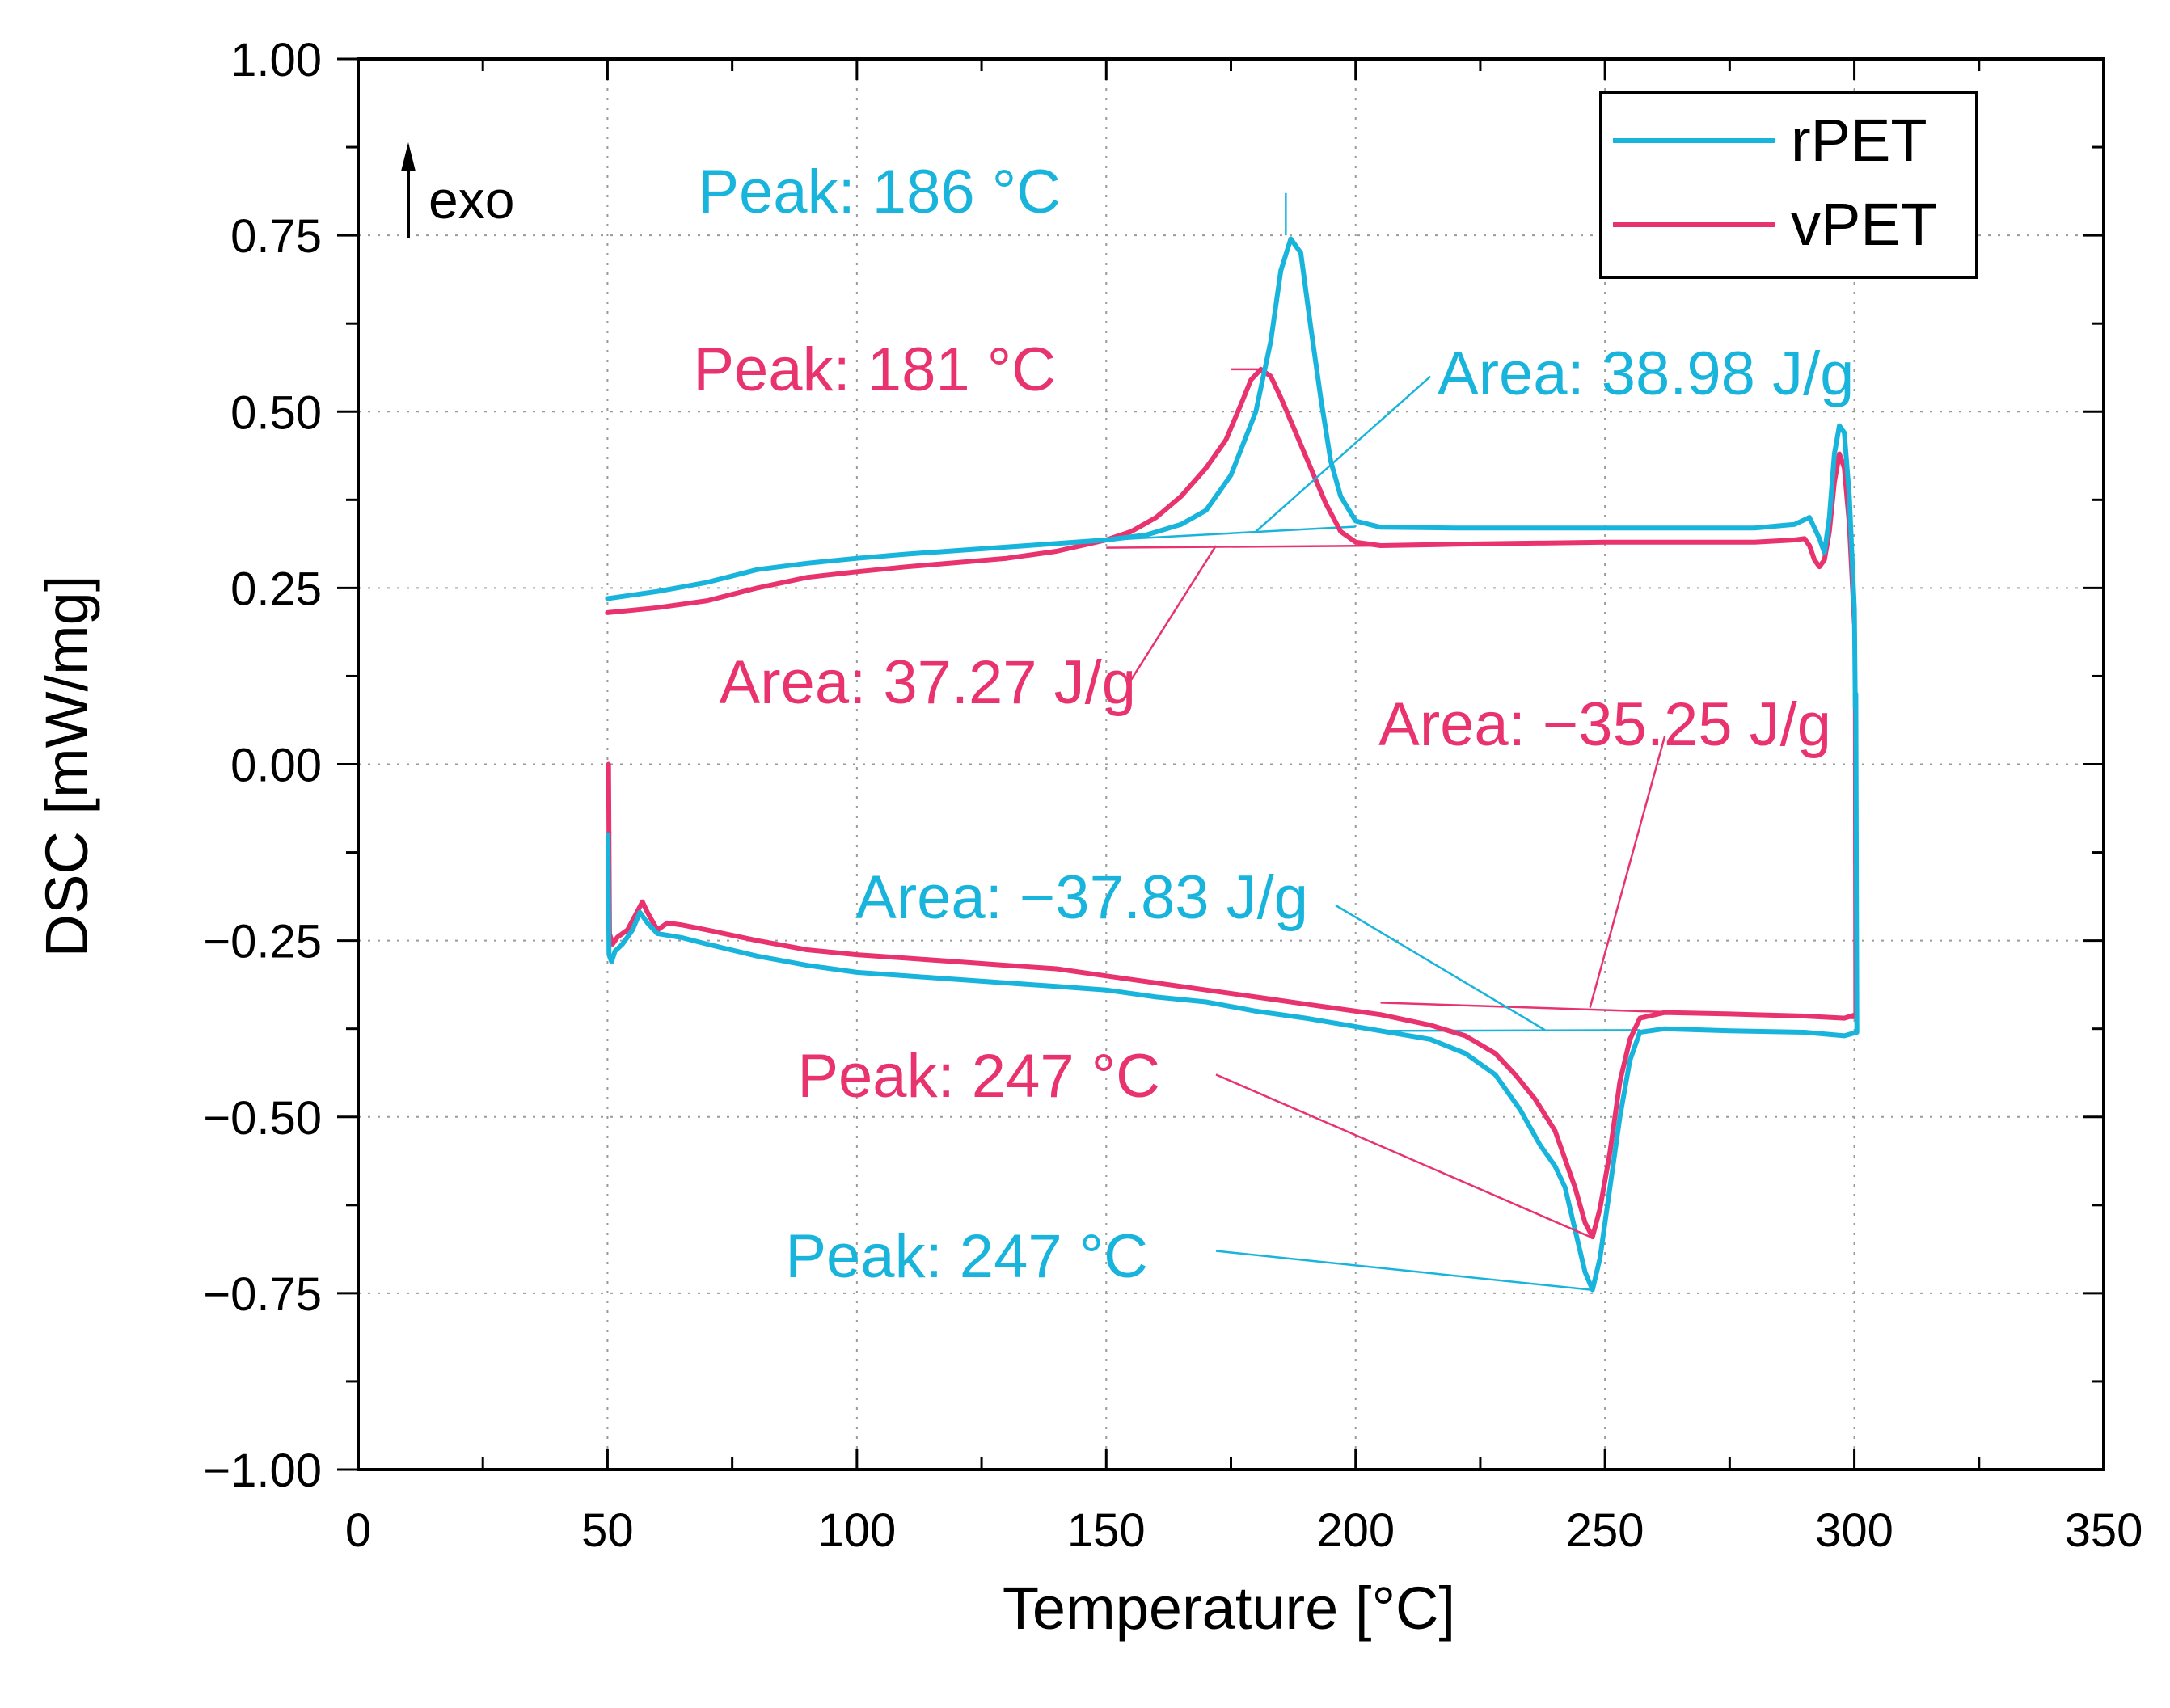 The image size is (2170, 1708). What do you see at coordinates (1081, 898) in the screenshot?
I see `annotation-label: Area: −37.83 J/g` at bounding box center [1081, 898].